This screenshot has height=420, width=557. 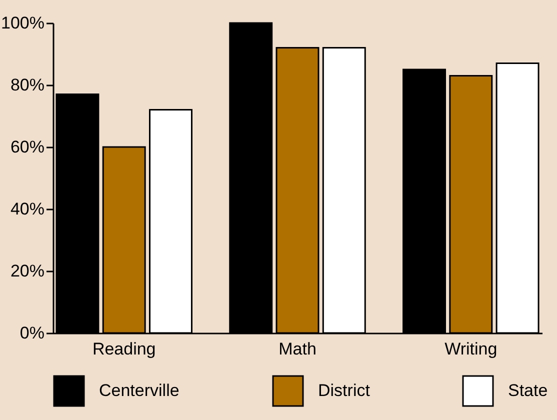 What do you see at coordinates (528, 390) in the screenshot?
I see `legend-label: State` at bounding box center [528, 390].